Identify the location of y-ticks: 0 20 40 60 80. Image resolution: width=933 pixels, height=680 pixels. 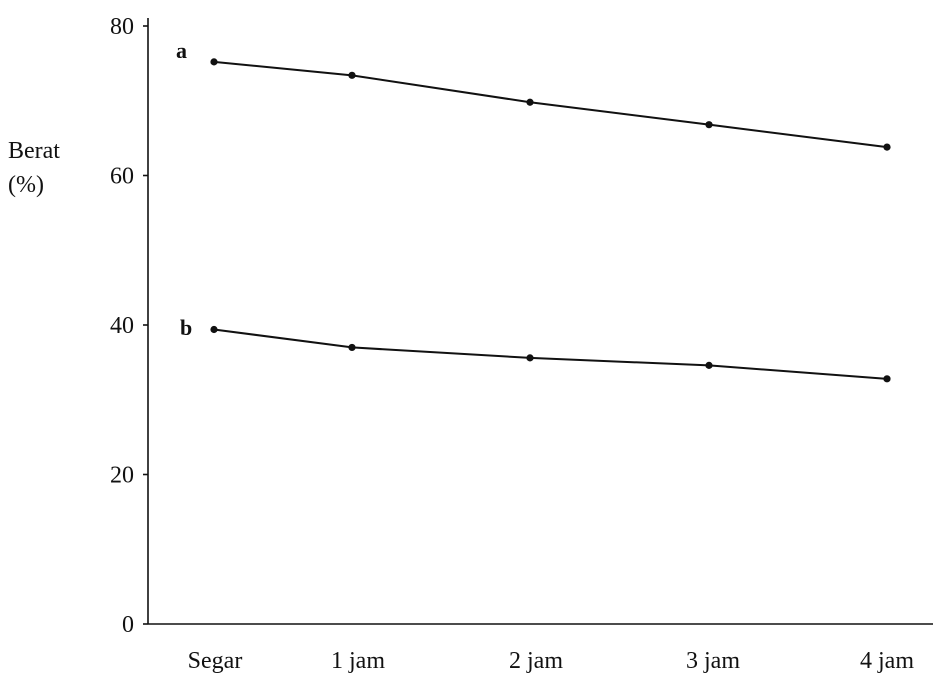
(129, 326).